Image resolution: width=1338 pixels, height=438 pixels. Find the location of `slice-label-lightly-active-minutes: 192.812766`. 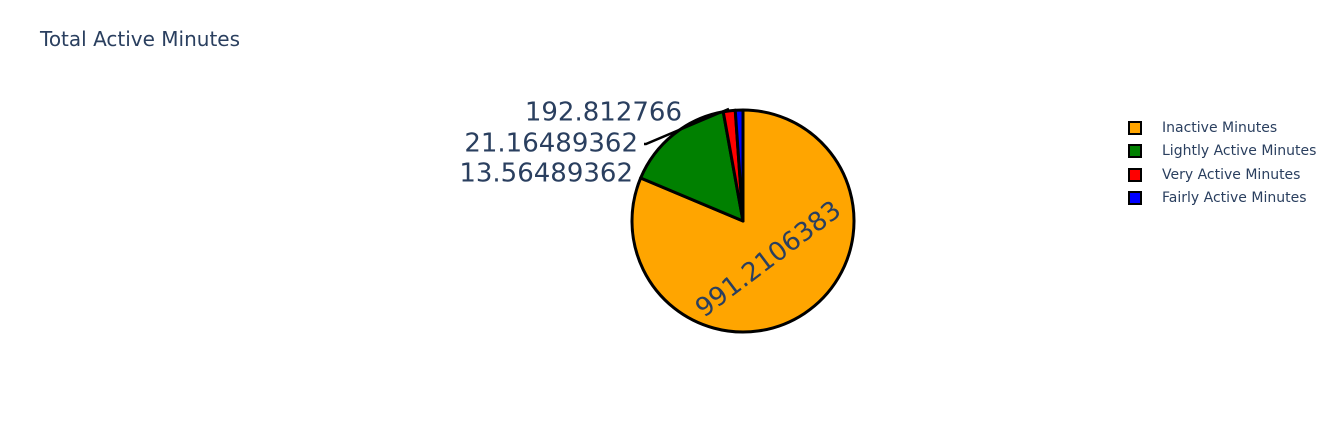

slice-label-lightly-active-minutes: 192.812766 is located at coordinates (603, 113).